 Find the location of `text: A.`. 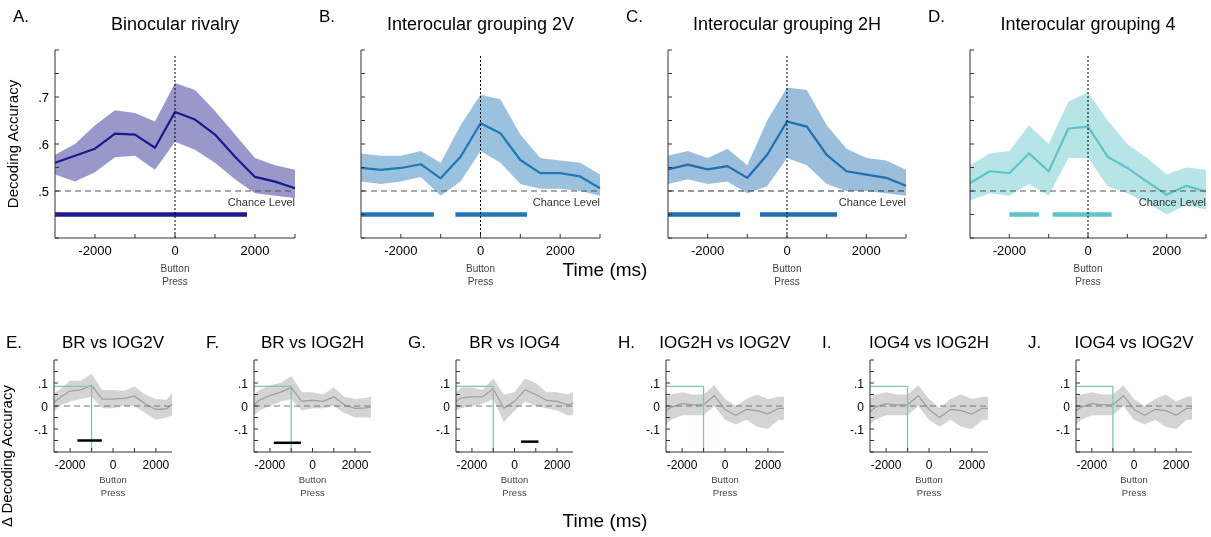

text: A. is located at coordinates (21, 16).